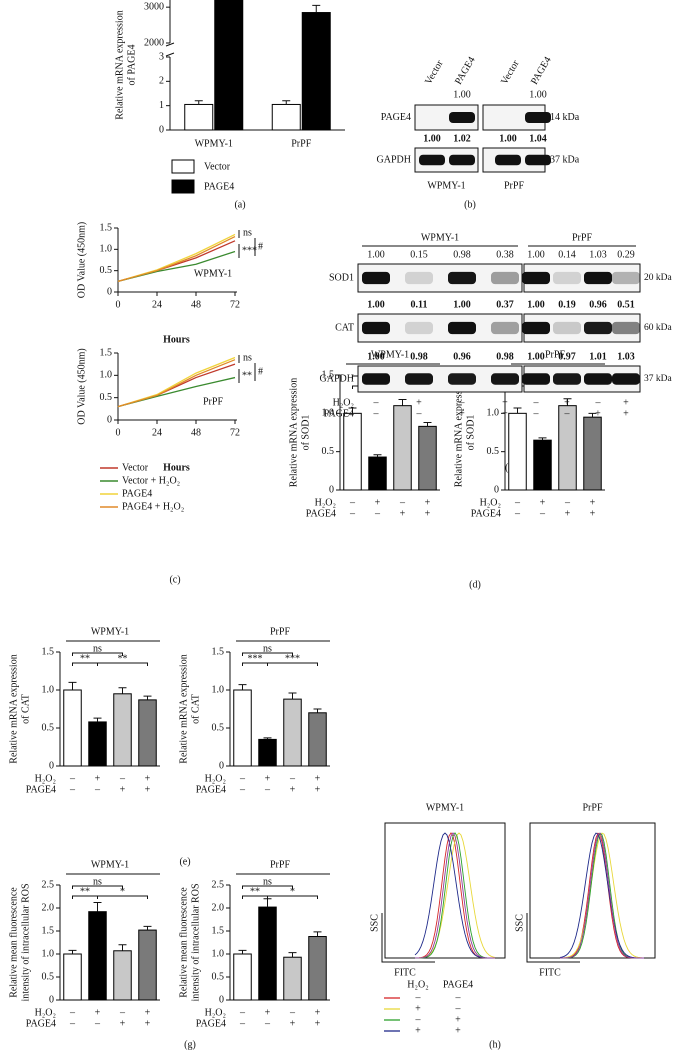 The image size is (680, 1050). What do you see at coordinates (25, 709) in the screenshot?
I see `y-axis-label: of CAT` at bounding box center [25, 709].